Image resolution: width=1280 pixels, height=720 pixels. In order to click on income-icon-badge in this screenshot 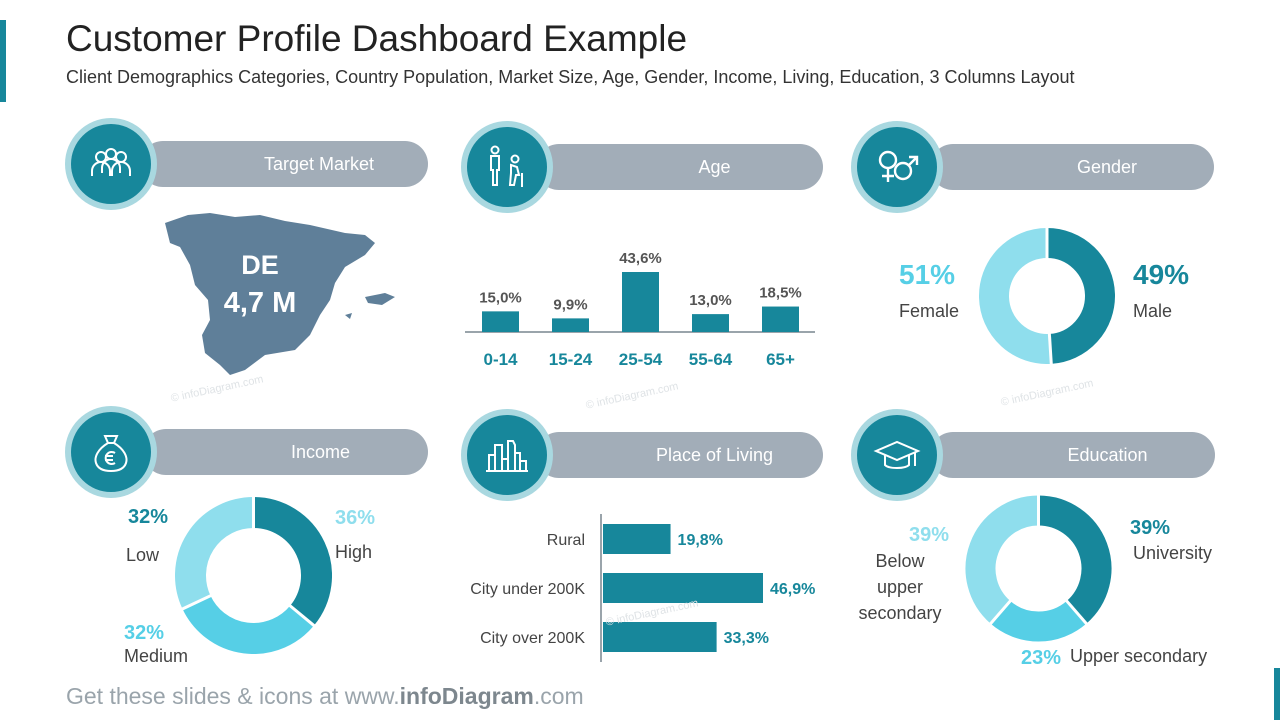, I will do `click(111, 452)`.